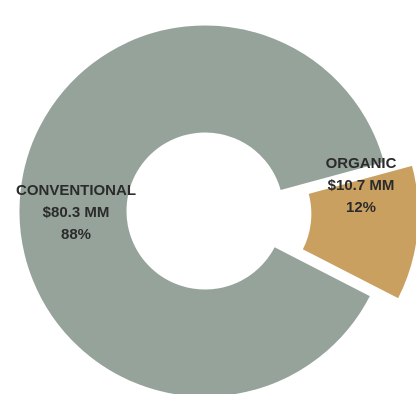 This screenshot has height=399, width=416. Describe the element at coordinates (361, 207) in the screenshot. I see `slice-label-percent-organic: 12%` at that location.